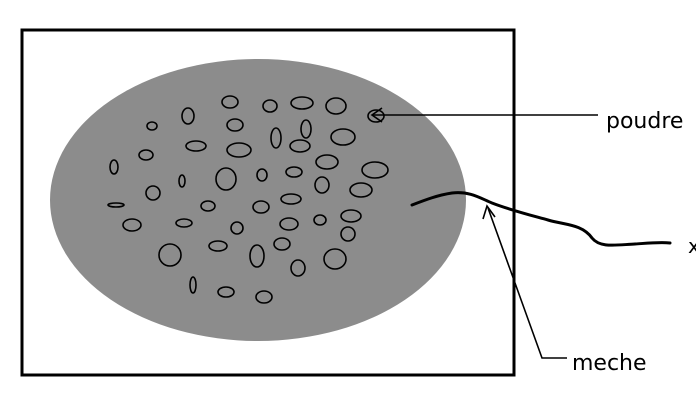 Image resolution: width=696 pixels, height=419 pixels. I want to click on fuse-arrow-line, so click(527, 283).